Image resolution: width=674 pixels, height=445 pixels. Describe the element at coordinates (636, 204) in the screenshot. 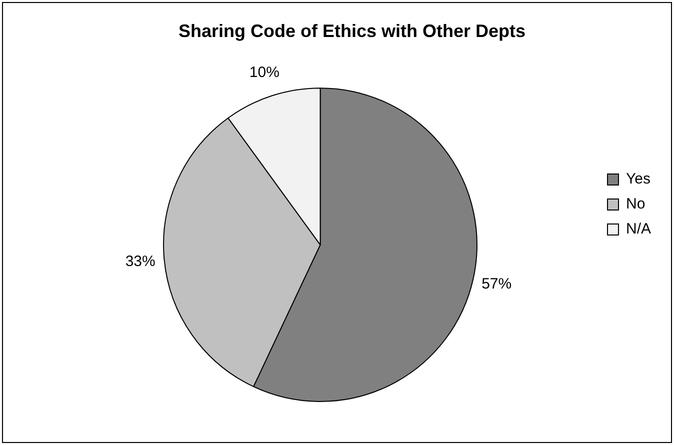

I see `legend-label: No` at that location.